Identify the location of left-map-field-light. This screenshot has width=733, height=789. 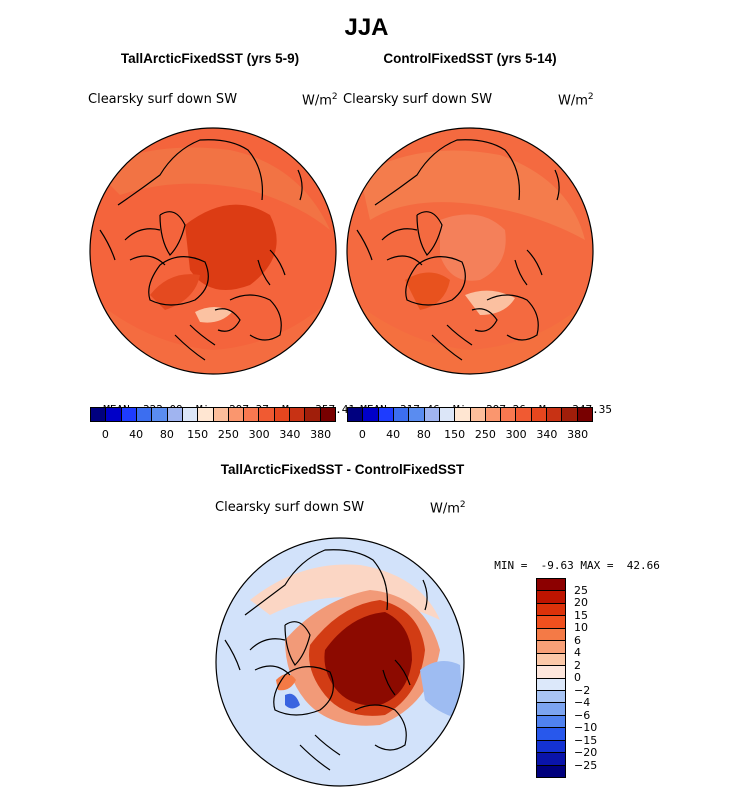
(212, 188).